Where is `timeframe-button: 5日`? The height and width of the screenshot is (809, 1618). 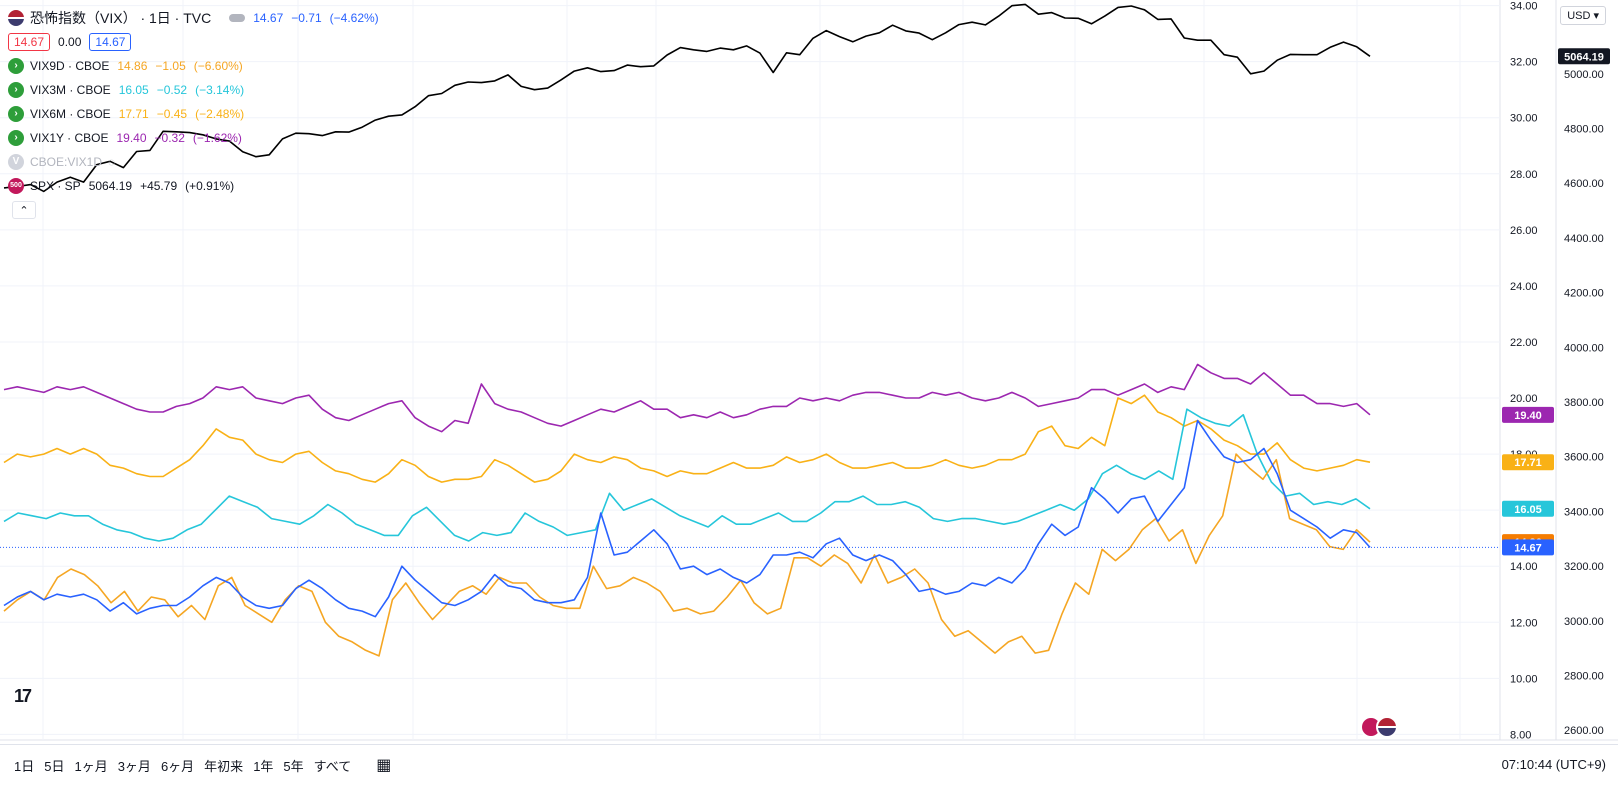
timeframe-button: 5日 is located at coordinates (54, 766).